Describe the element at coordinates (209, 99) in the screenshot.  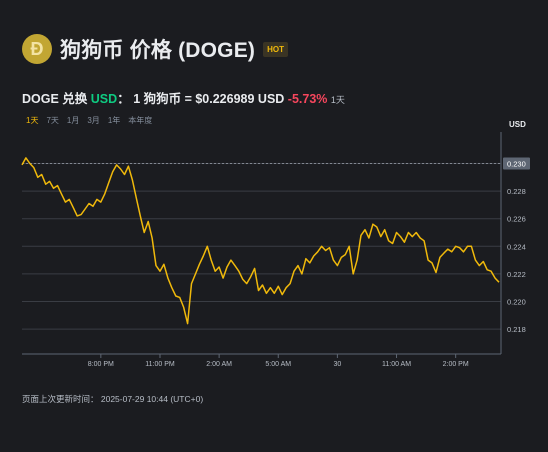
I see `conversion-rate: 1 狗狗币 = $0.226989 USD` at that location.